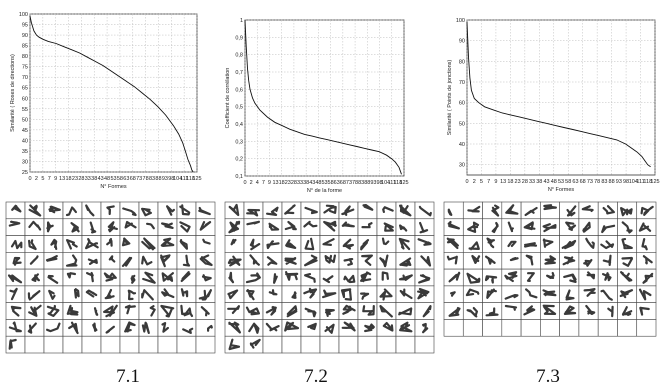 This screenshot has width=660, height=388. I want to click on x-tick-label: 18, so click(68, 179).